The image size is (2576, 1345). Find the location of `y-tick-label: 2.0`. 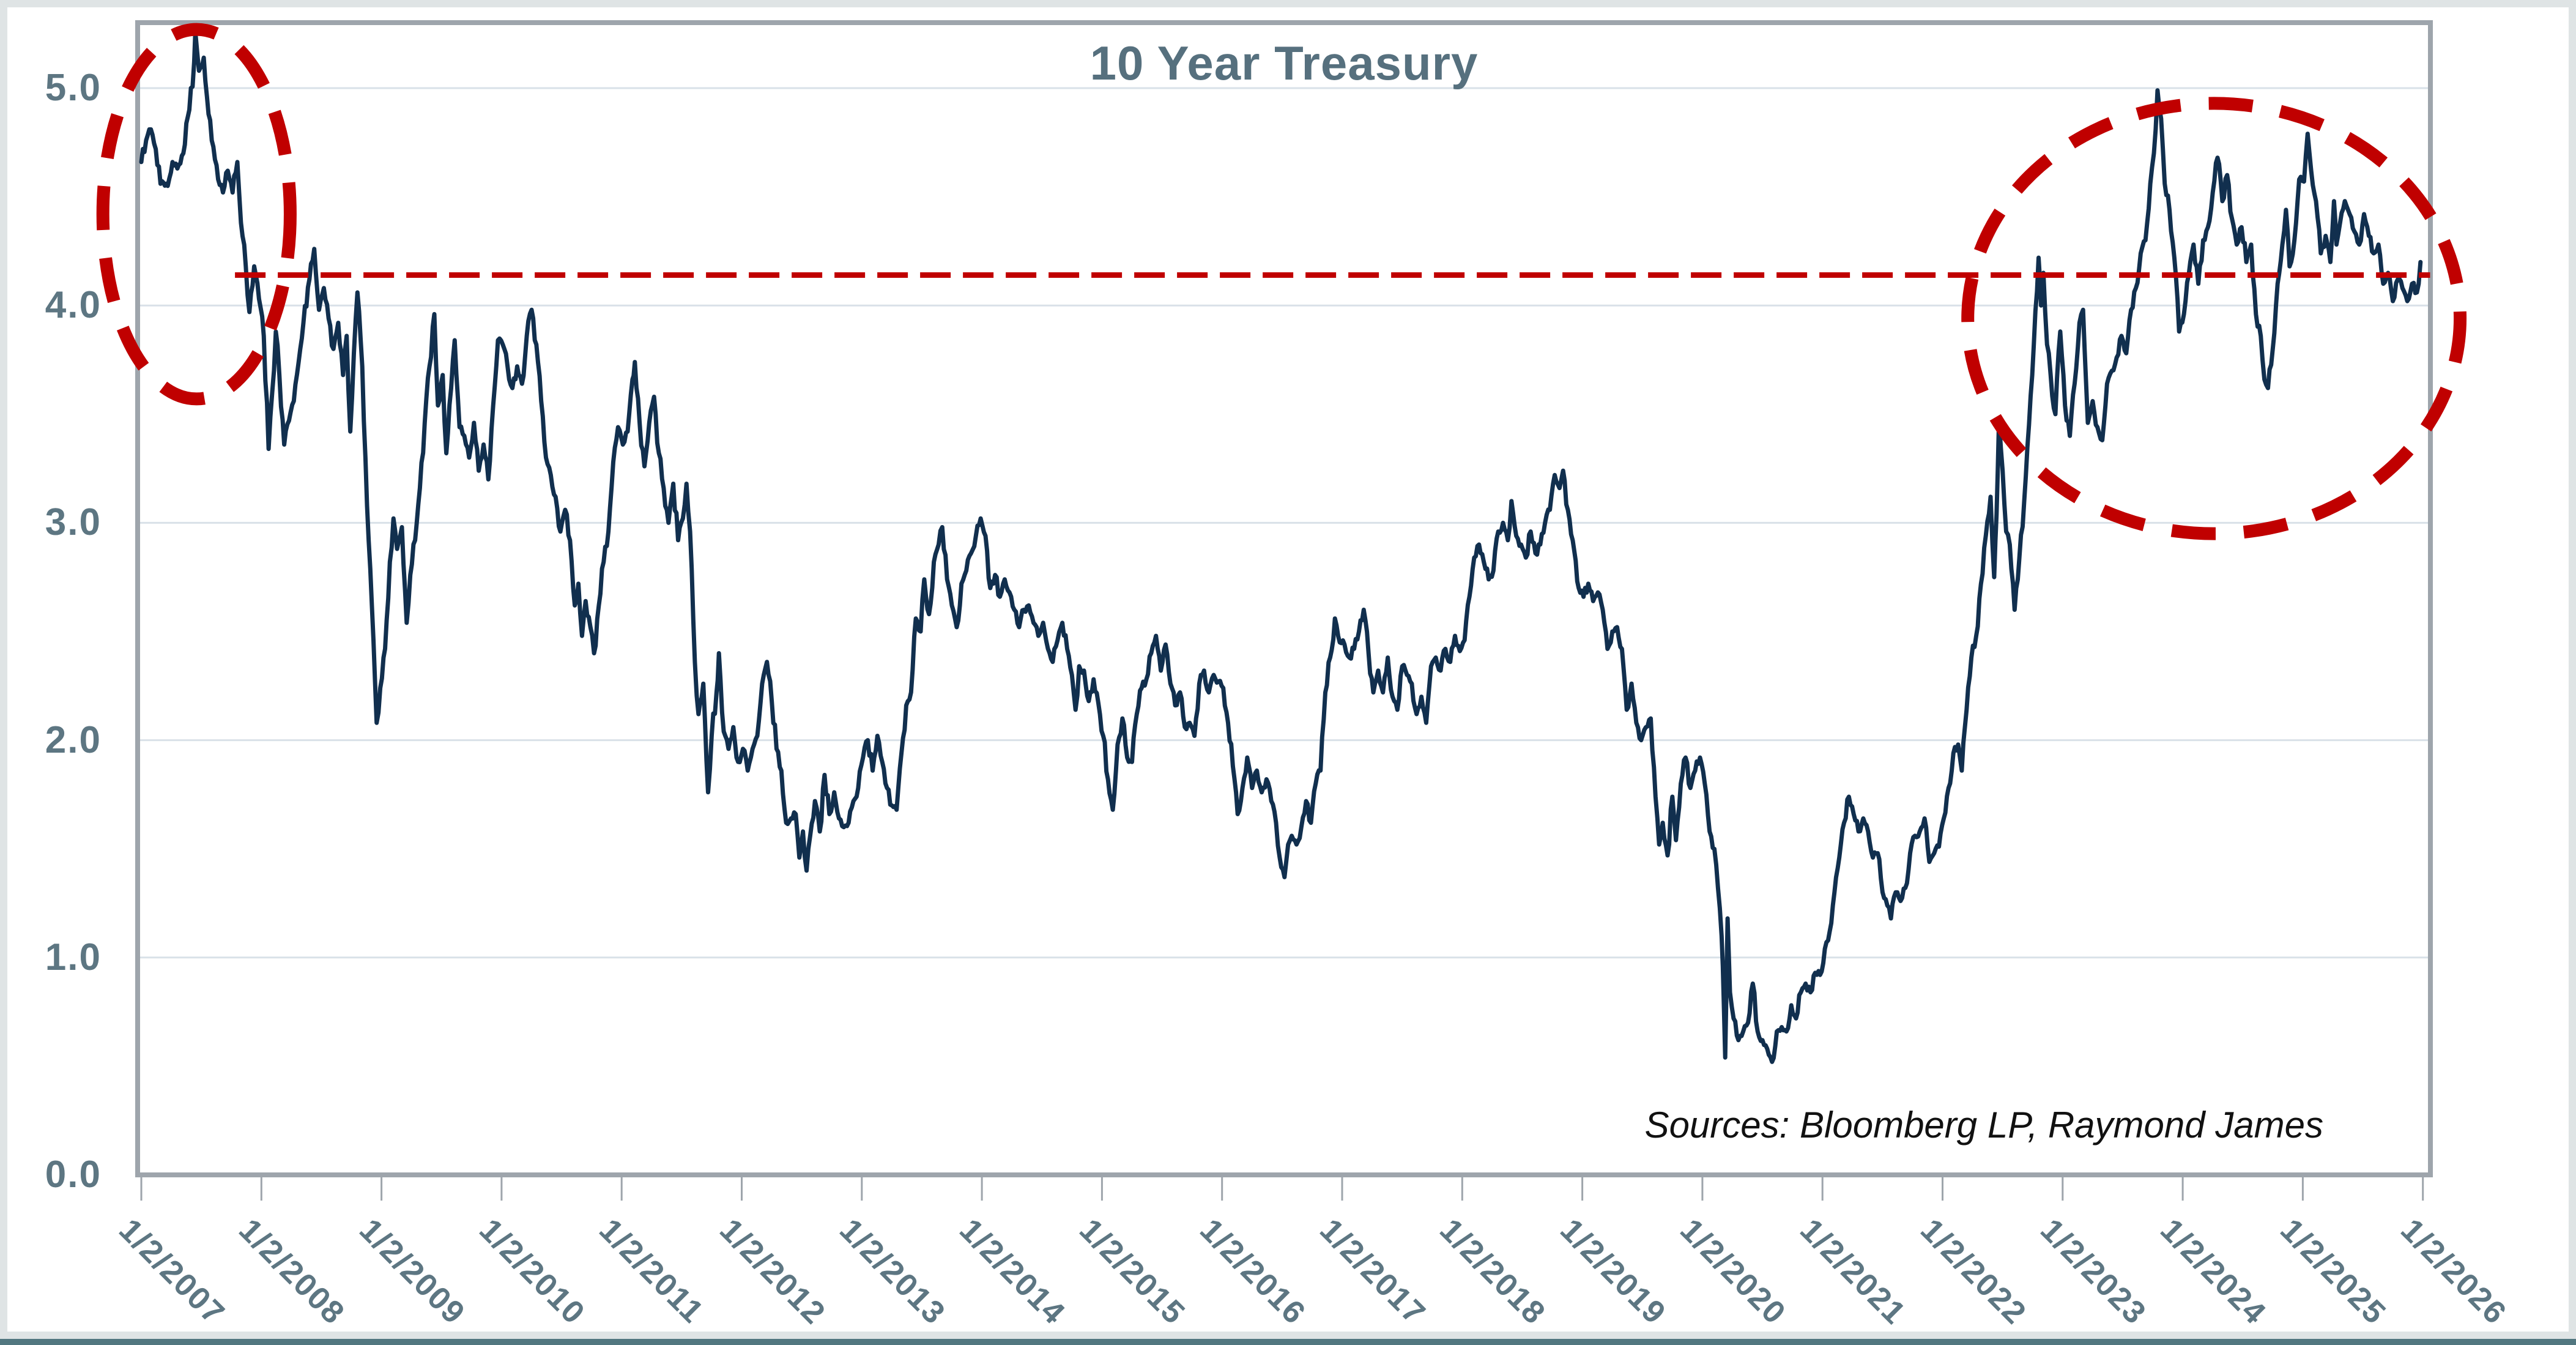

y-tick-label: 2.0 is located at coordinates (73, 740).